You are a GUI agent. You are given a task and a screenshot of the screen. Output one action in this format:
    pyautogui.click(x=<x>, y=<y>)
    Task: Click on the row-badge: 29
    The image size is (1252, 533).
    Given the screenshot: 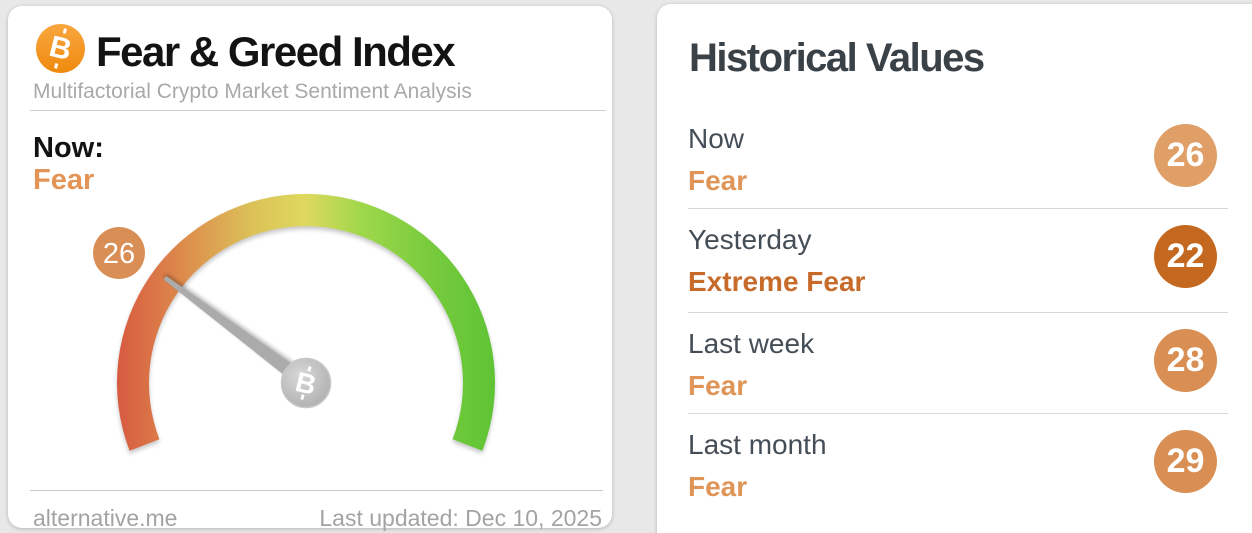 What is the action you would take?
    pyautogui.click(x=1185, y=461)
    